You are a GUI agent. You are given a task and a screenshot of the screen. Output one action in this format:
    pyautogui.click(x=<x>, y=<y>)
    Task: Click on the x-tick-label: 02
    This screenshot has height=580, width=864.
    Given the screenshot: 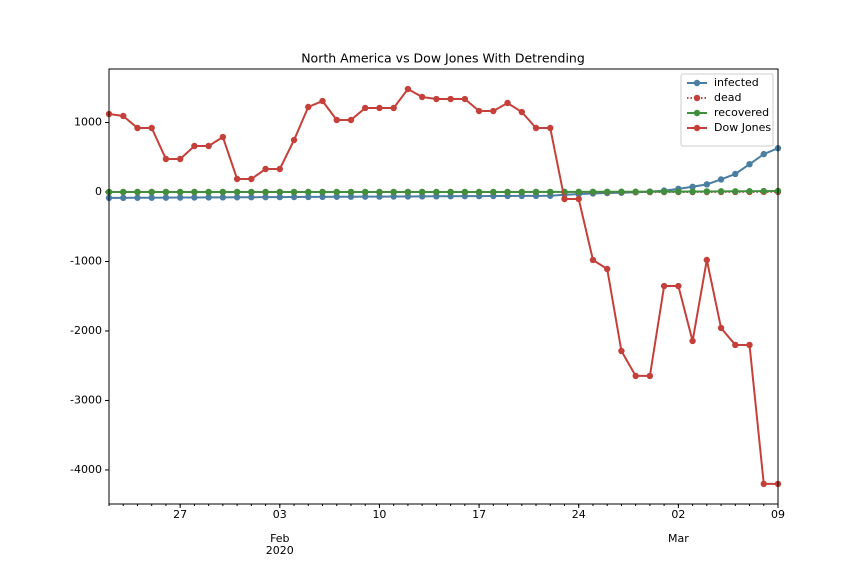 What is the action you would take?
    pyautogui.click(x=678, y=514)
    